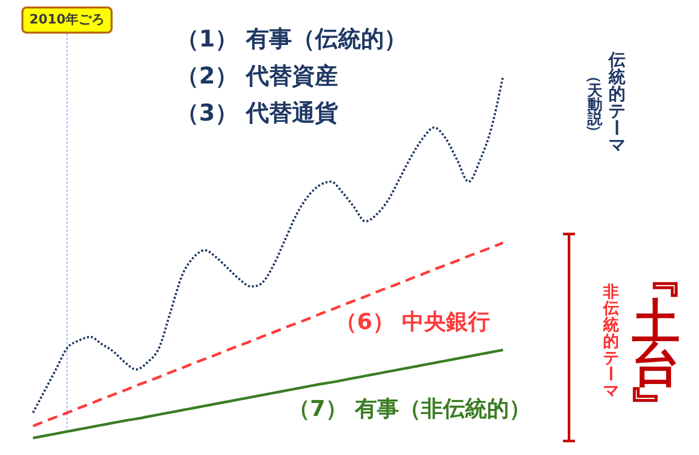 This screenshot has width=699, height=455. Describe the element at coordinates (412, 323) in the screenshot. I see `series-label: （6） 中央銀行` at that location.